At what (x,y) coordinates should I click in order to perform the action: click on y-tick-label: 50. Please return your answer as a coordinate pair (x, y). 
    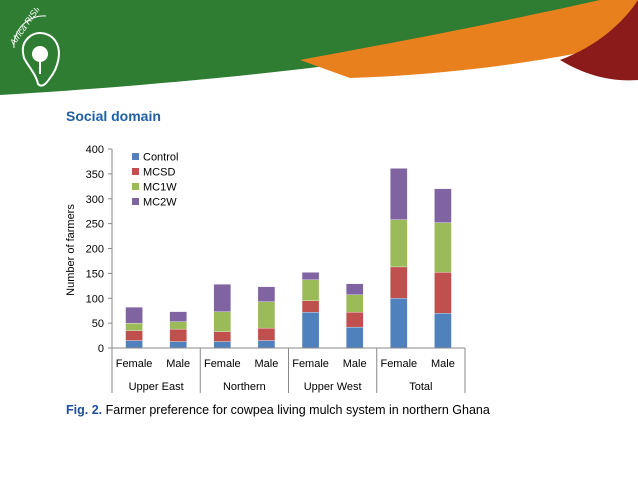
    Looking at the image, I should click on (98, 324).